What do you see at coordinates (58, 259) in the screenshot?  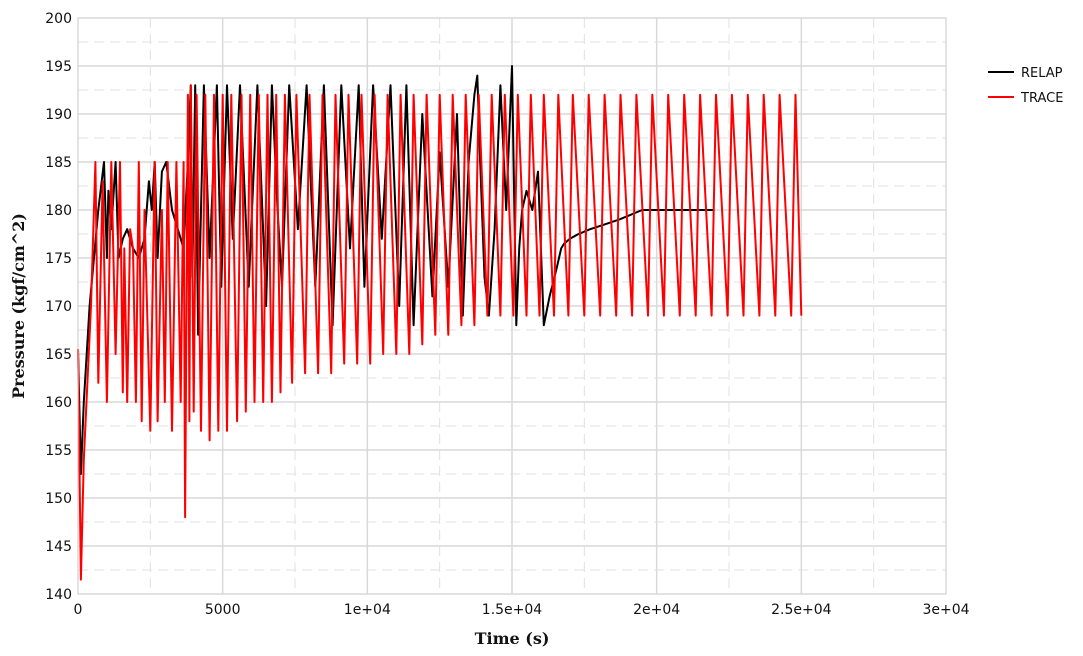 I see `y-tick-label-7: 175` at bounding box center [58, 259].